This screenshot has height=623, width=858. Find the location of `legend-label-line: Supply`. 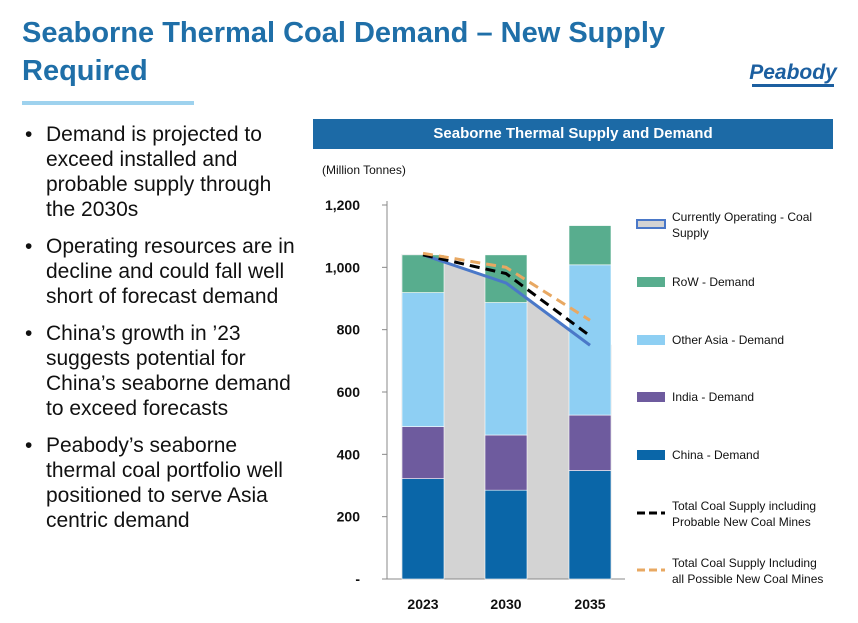

legend-label-line: Supply is located at coordinates (690, 233).